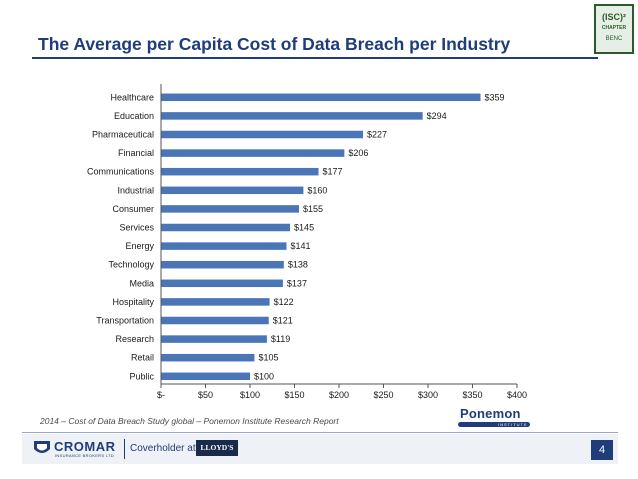 Image resolution: width=638 pixels, height=479 pixels. I want to click on x-tick-label: $350, so click(472, 395).